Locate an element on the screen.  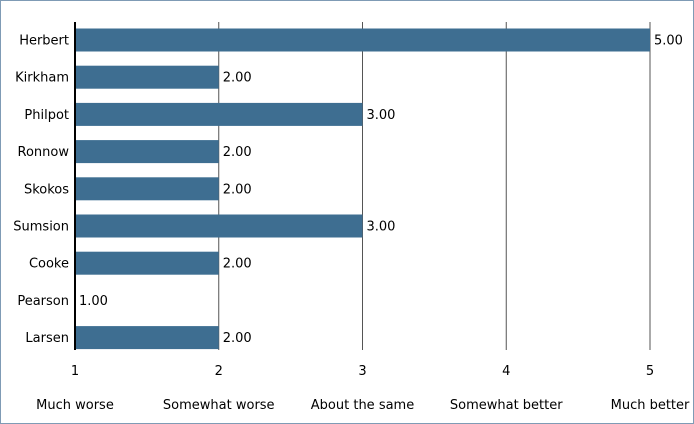
x-tick-description-5: Much better is located at coordinates (650, 405).